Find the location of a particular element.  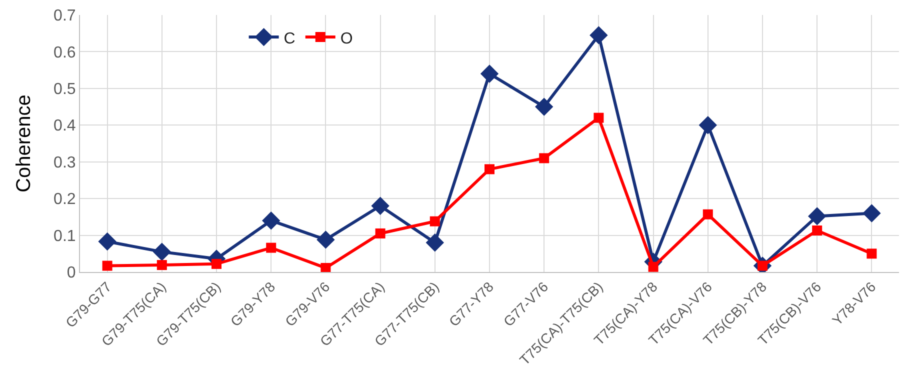

y-tick-label: 0.4 is located at coordinates (65, 126).